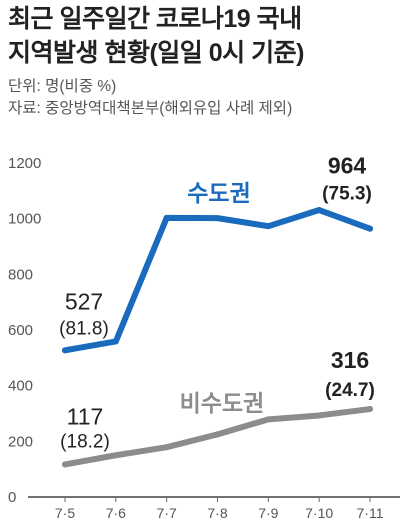 This screenshot has width=400, height=521. What do you see at coordinates (319, 513) in the screenshot?
I see `x-tick-label: 7·10` at bounding box center [319, 513].